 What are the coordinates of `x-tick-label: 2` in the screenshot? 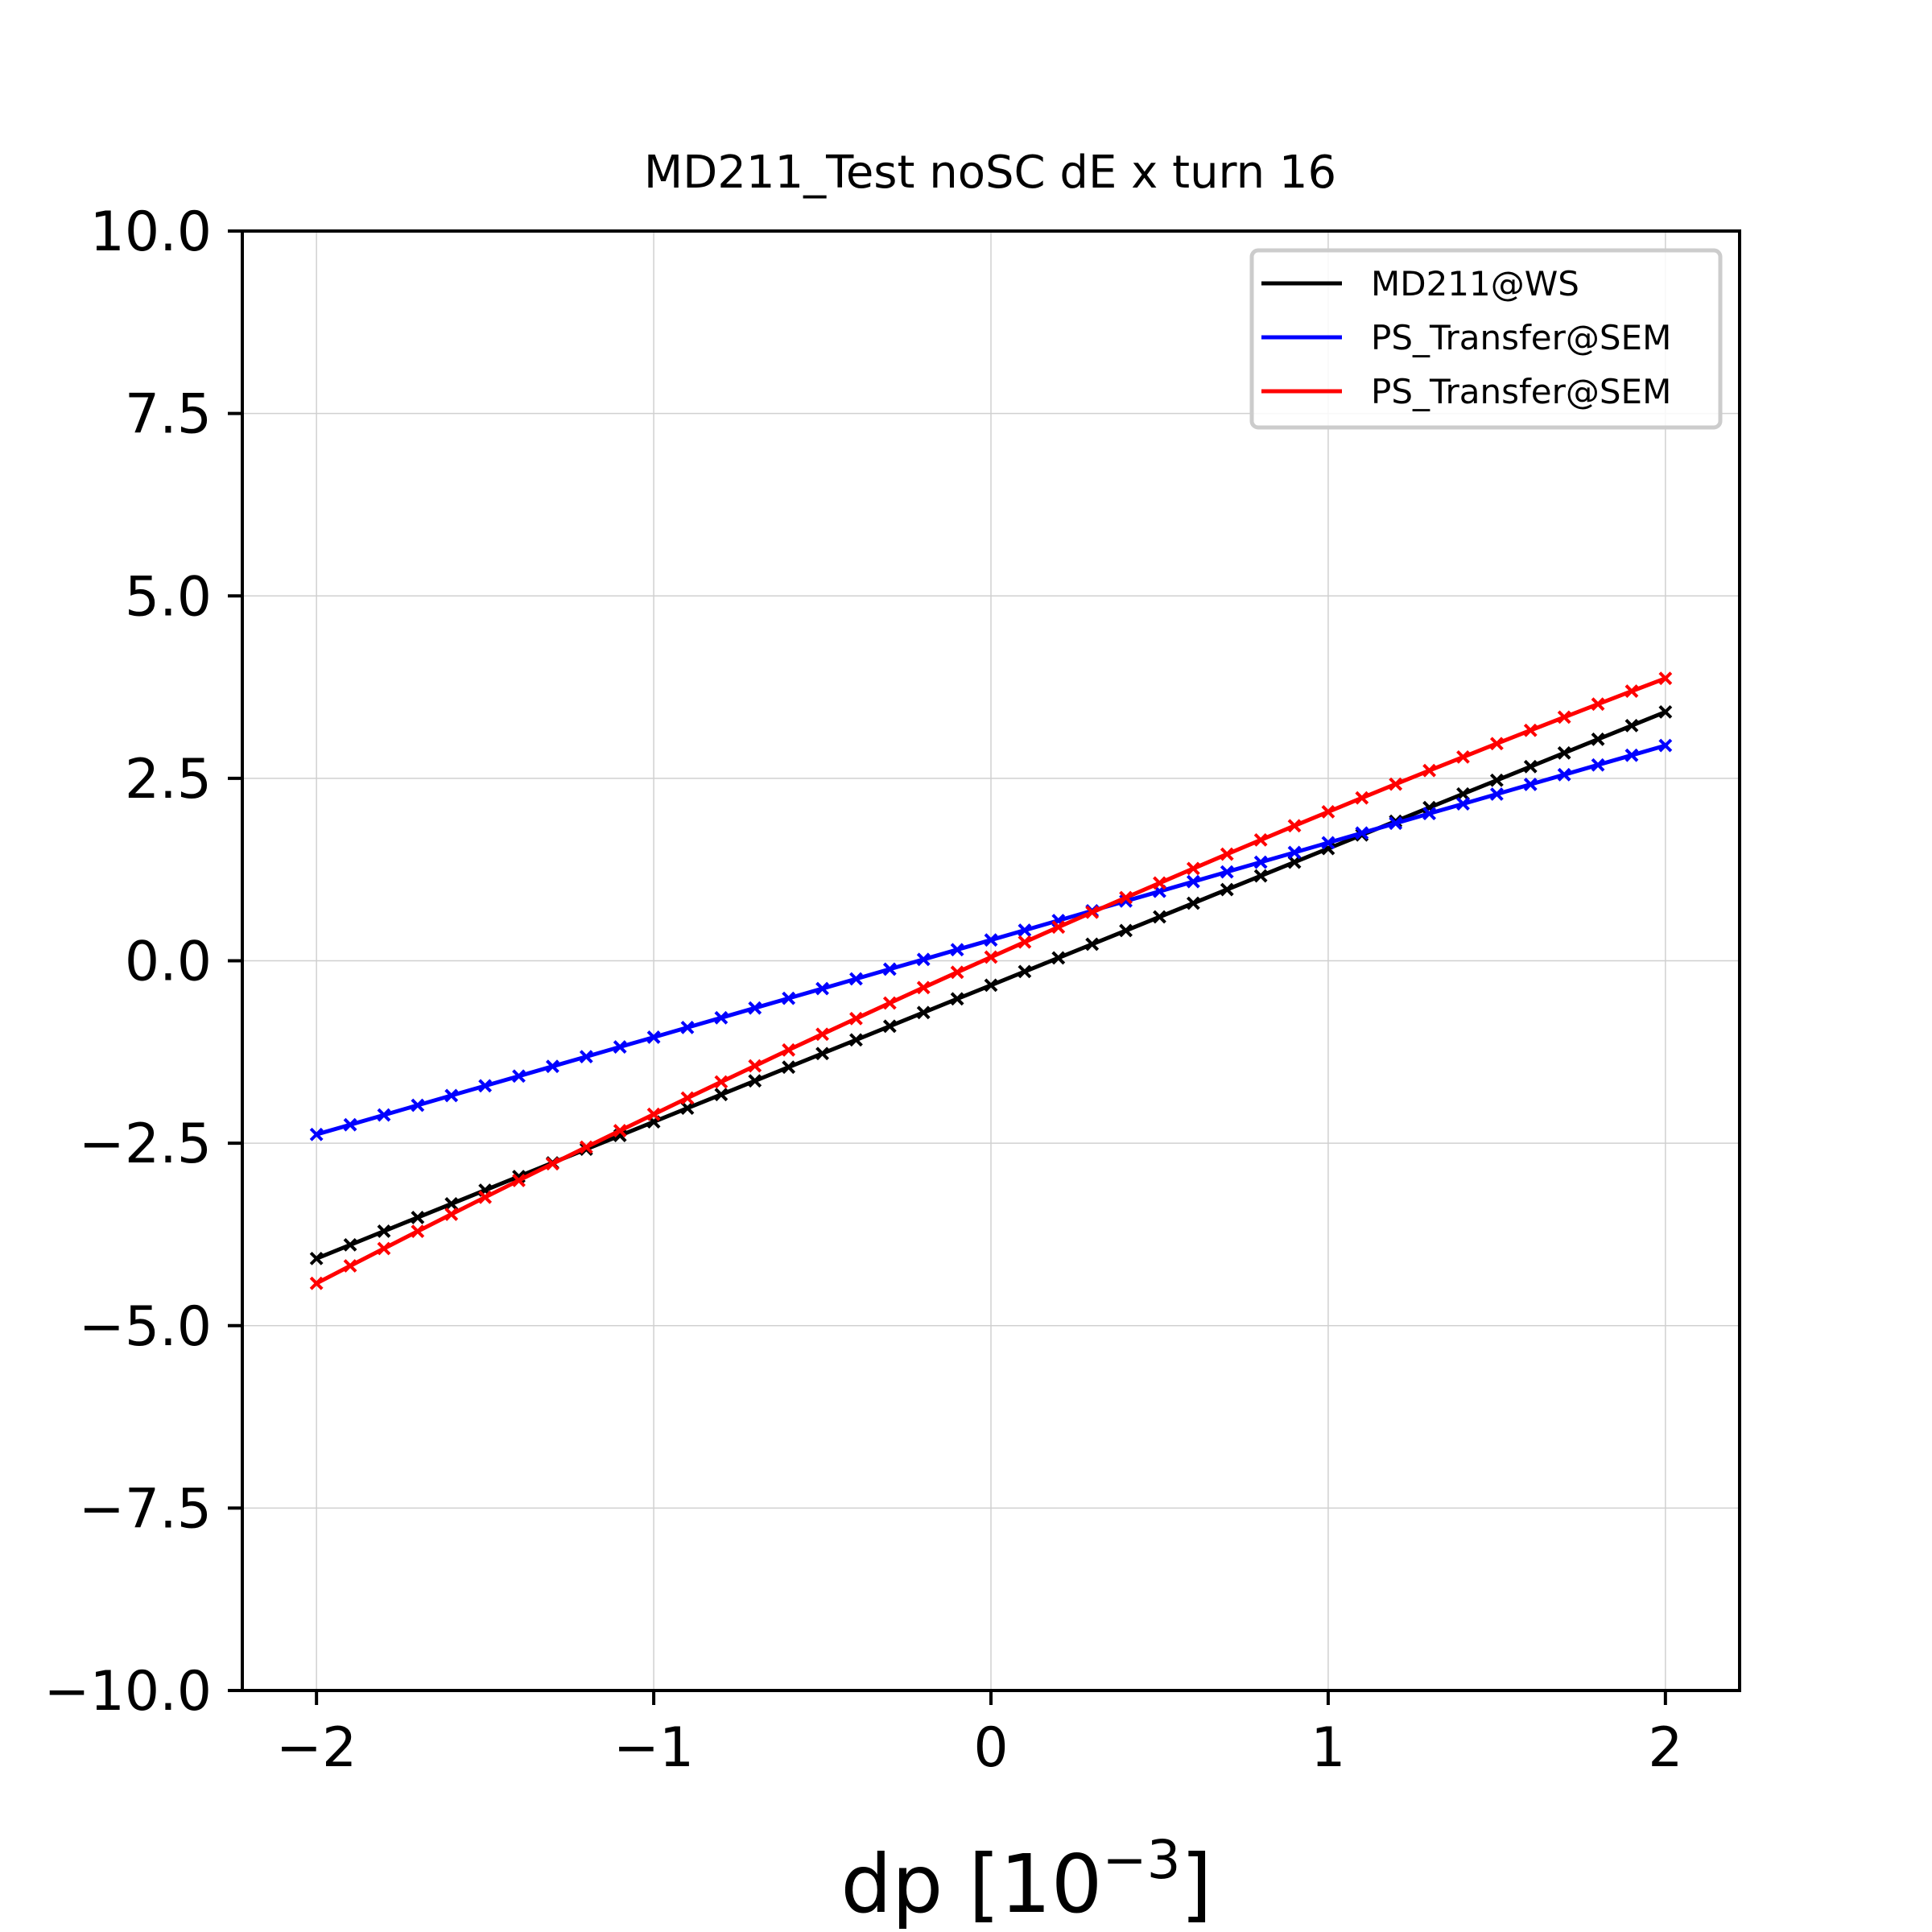 It's located at (1665, 1748).